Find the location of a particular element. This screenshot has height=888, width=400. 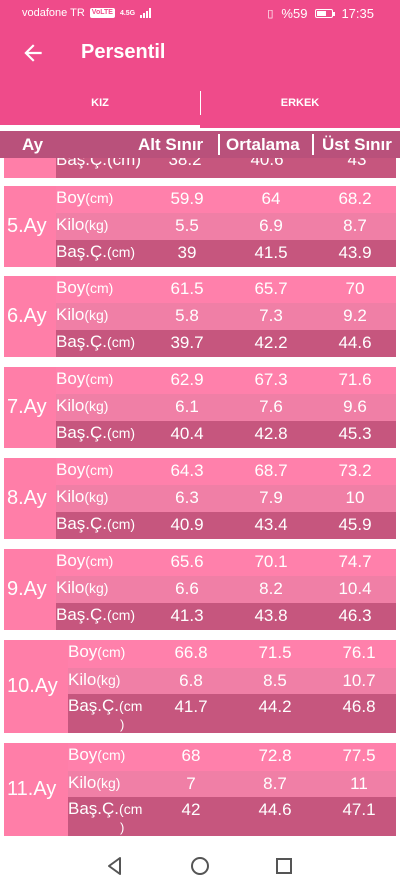

value-ortalama: 43.4 is located at coordinates (271, 524).